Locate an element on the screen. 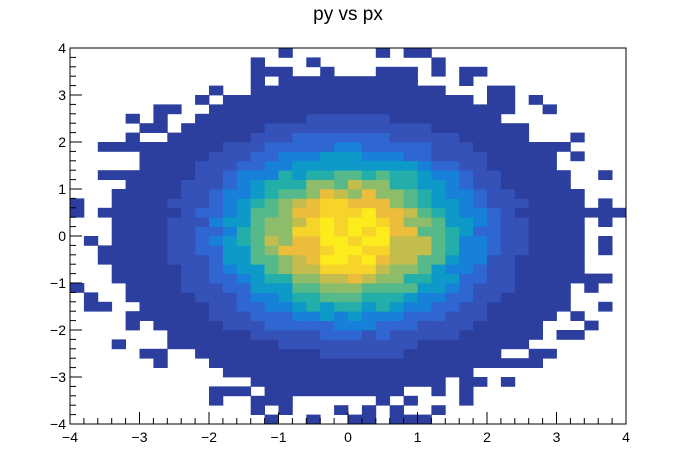 The image size is (696, 472). y-tick-label: 0 is located at coordinates (62, 236).